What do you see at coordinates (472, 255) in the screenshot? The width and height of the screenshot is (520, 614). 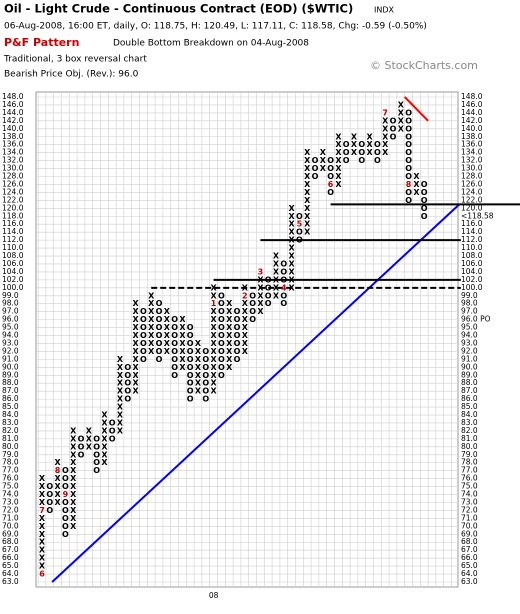 I see `y-tick-label-right: 108.0` at bounding box center [472, 255].